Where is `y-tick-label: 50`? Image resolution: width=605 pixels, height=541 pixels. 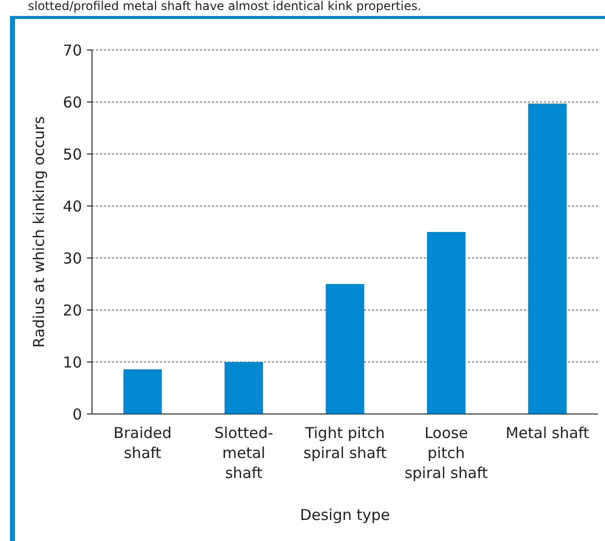
y-tick-label: 50 is located at coordinates (72, 154).